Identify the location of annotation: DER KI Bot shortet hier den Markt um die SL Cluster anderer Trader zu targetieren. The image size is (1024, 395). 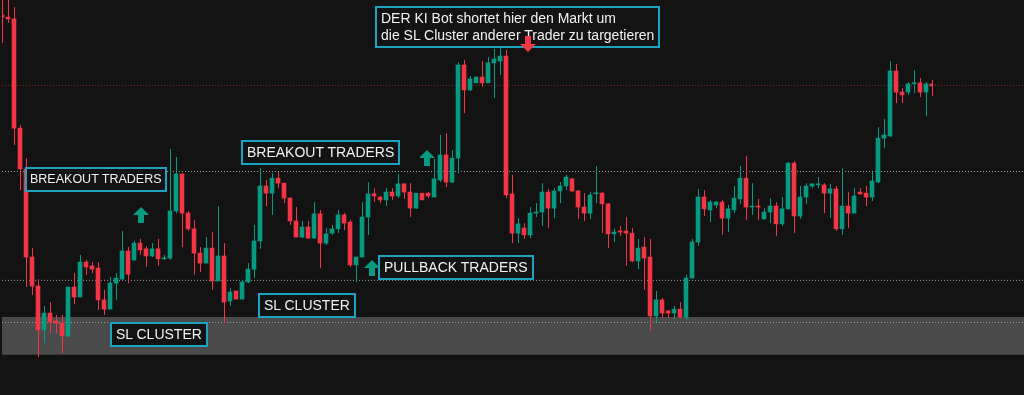
(518, 27).